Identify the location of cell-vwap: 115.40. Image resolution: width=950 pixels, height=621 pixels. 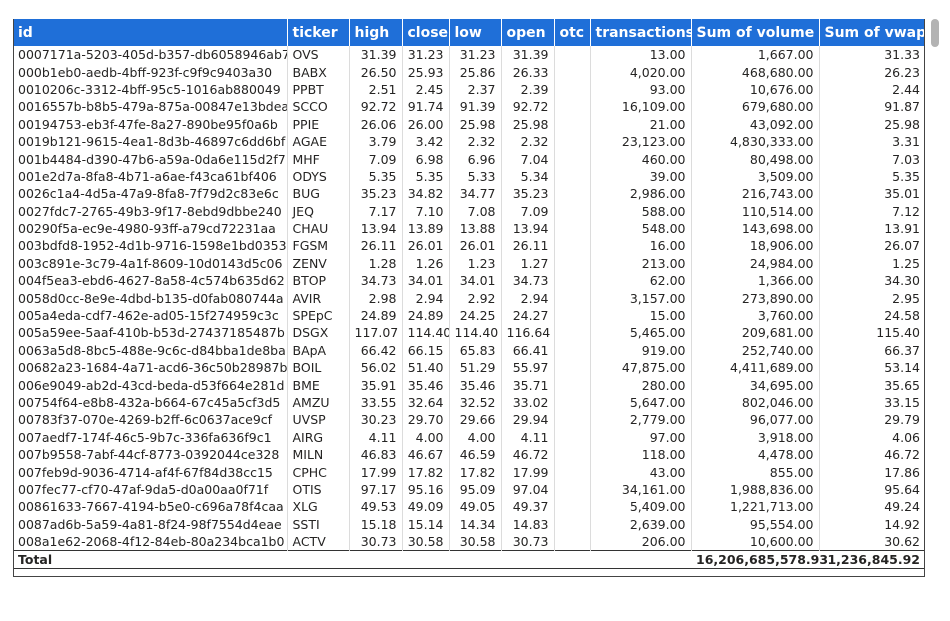
(898, 333).